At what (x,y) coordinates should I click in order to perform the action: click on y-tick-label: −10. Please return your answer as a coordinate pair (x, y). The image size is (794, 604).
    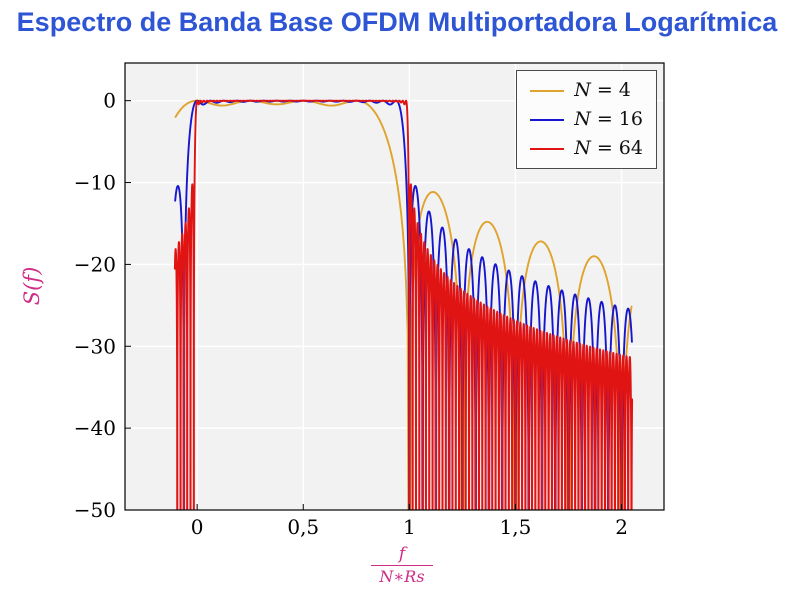
    Looking at the image, I should click on (95, 183).